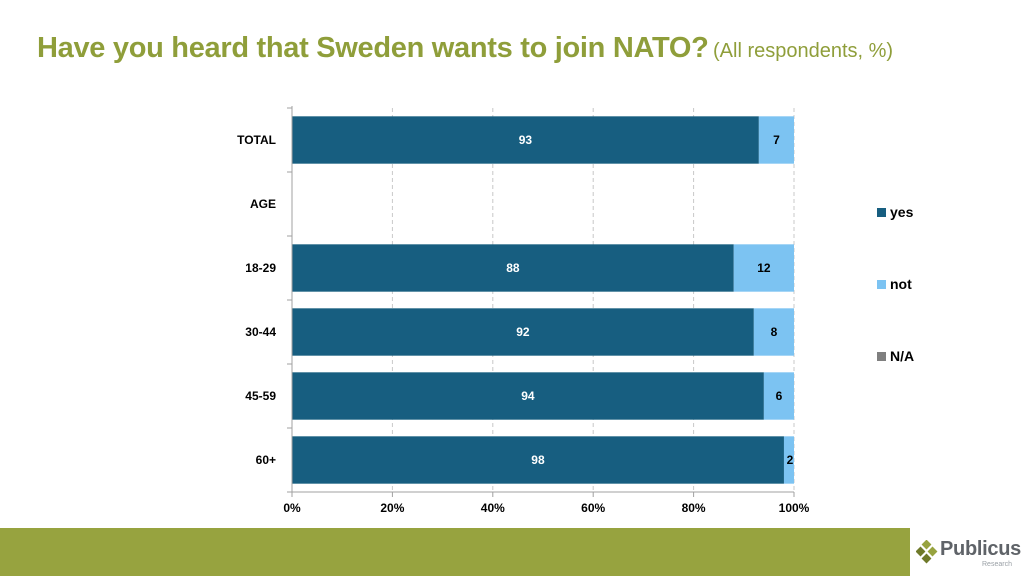 The width and height of the screenshot is (1024, 576). Describe the element at coordinates (256, 140) in the screenshot. I see `category-label: TOTAL` at that location.